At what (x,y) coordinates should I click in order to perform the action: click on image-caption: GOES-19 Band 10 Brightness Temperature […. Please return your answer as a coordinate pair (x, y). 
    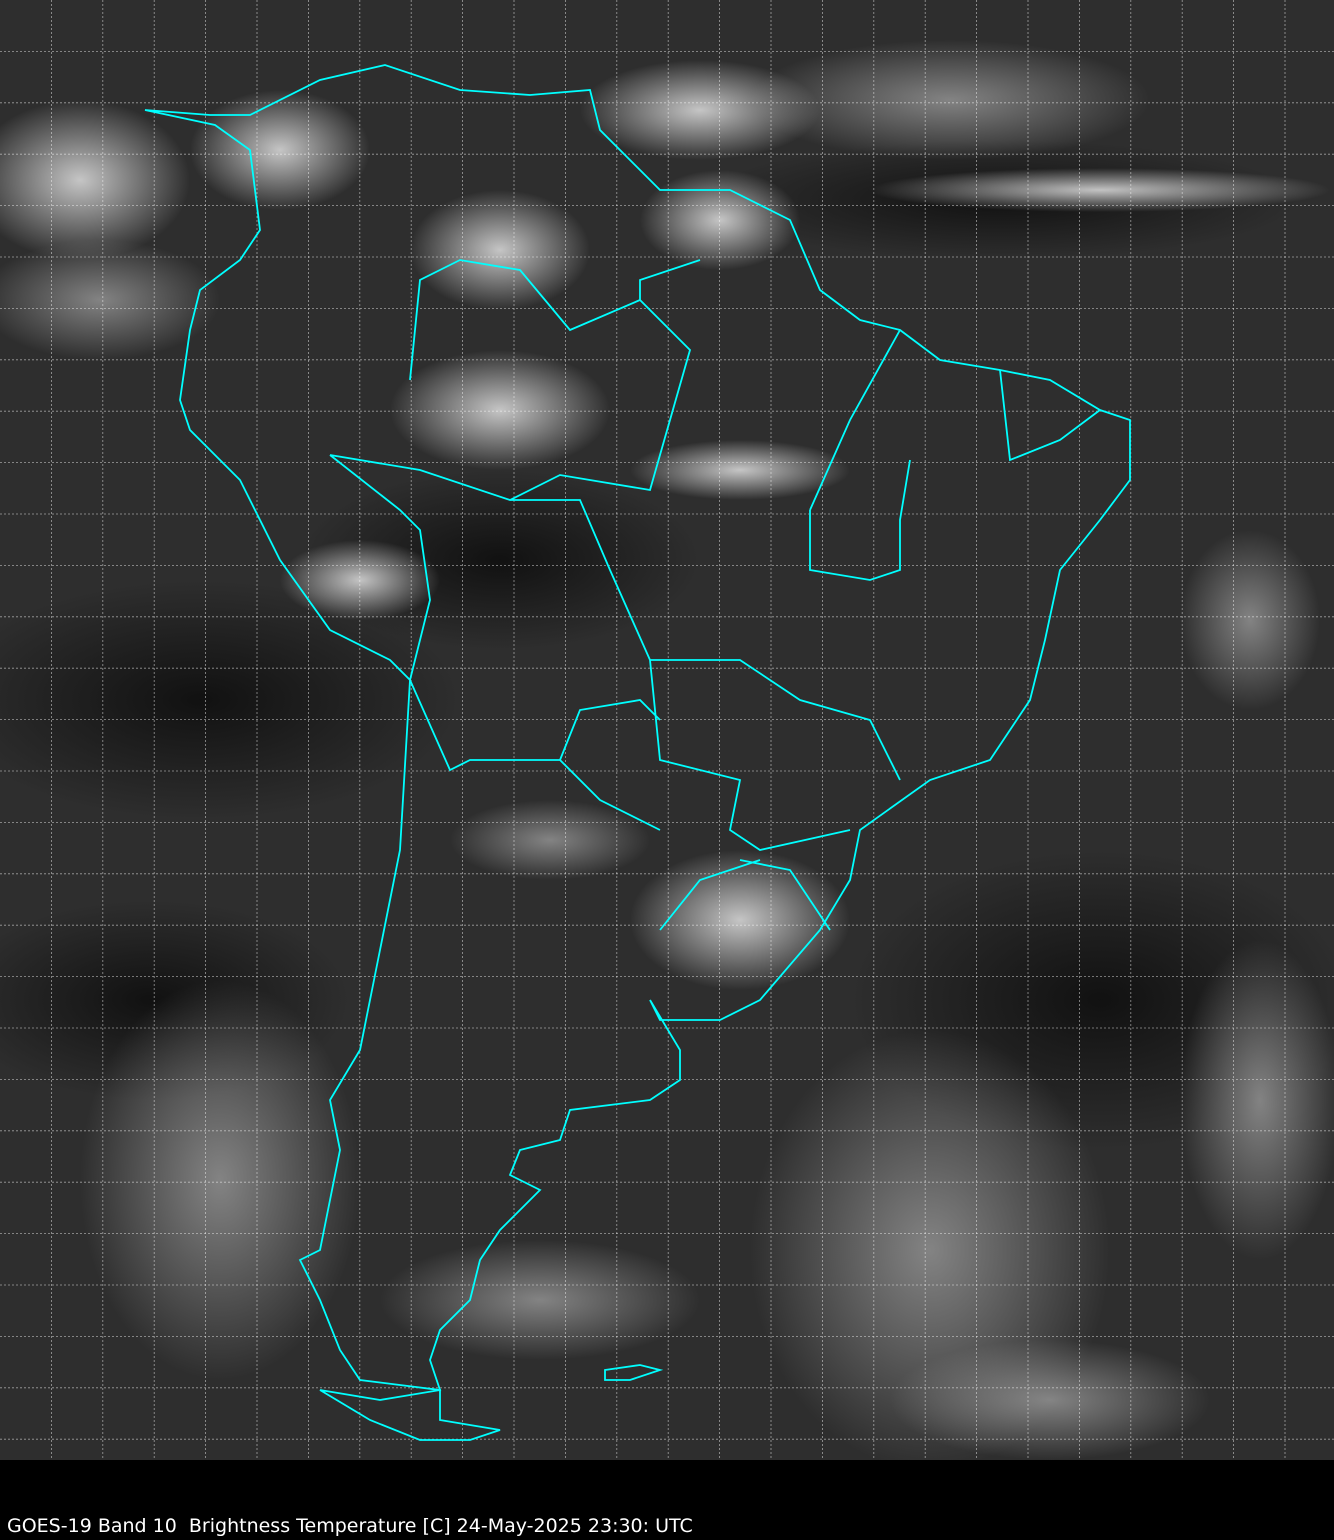
    Looking at the image, I should click on (350, 1526).